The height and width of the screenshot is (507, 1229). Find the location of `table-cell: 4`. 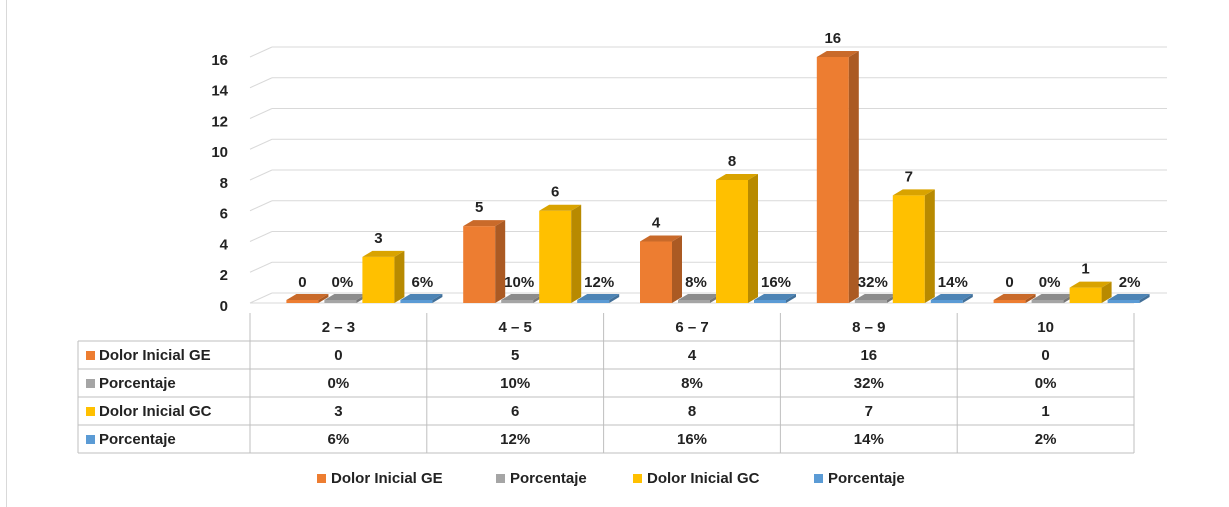

table-cell: 4 is located at coordinates (692, 355).